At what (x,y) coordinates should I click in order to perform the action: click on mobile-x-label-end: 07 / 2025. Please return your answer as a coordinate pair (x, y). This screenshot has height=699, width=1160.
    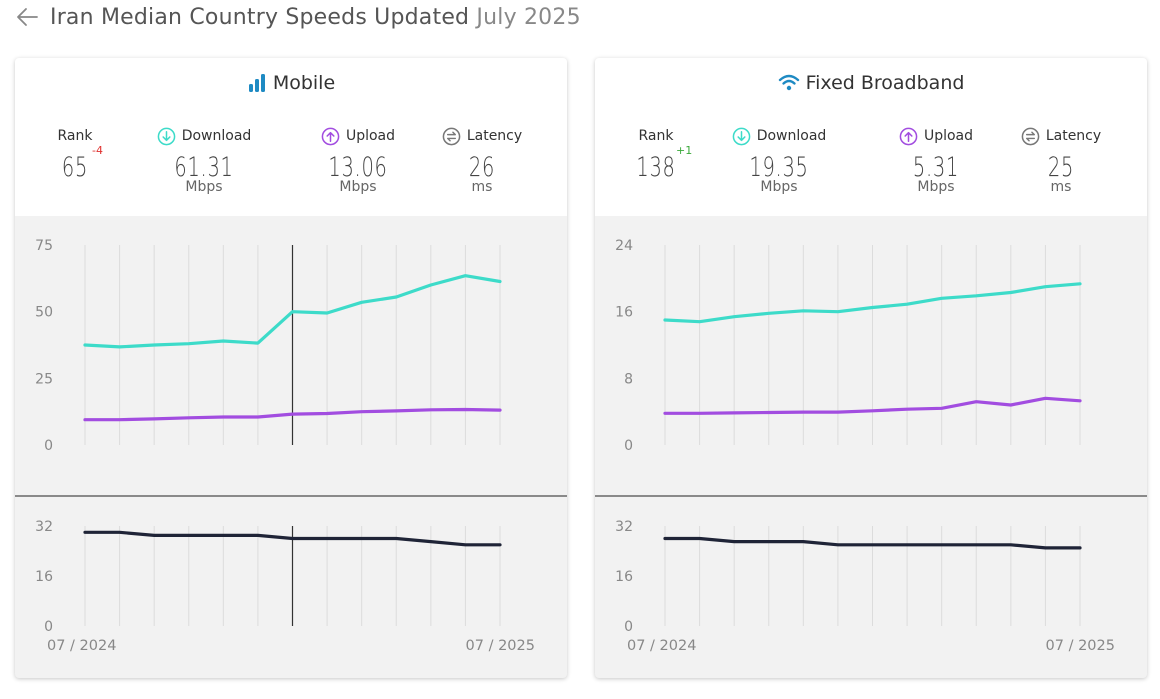
    Looking at the image, I should click on (500, 646).